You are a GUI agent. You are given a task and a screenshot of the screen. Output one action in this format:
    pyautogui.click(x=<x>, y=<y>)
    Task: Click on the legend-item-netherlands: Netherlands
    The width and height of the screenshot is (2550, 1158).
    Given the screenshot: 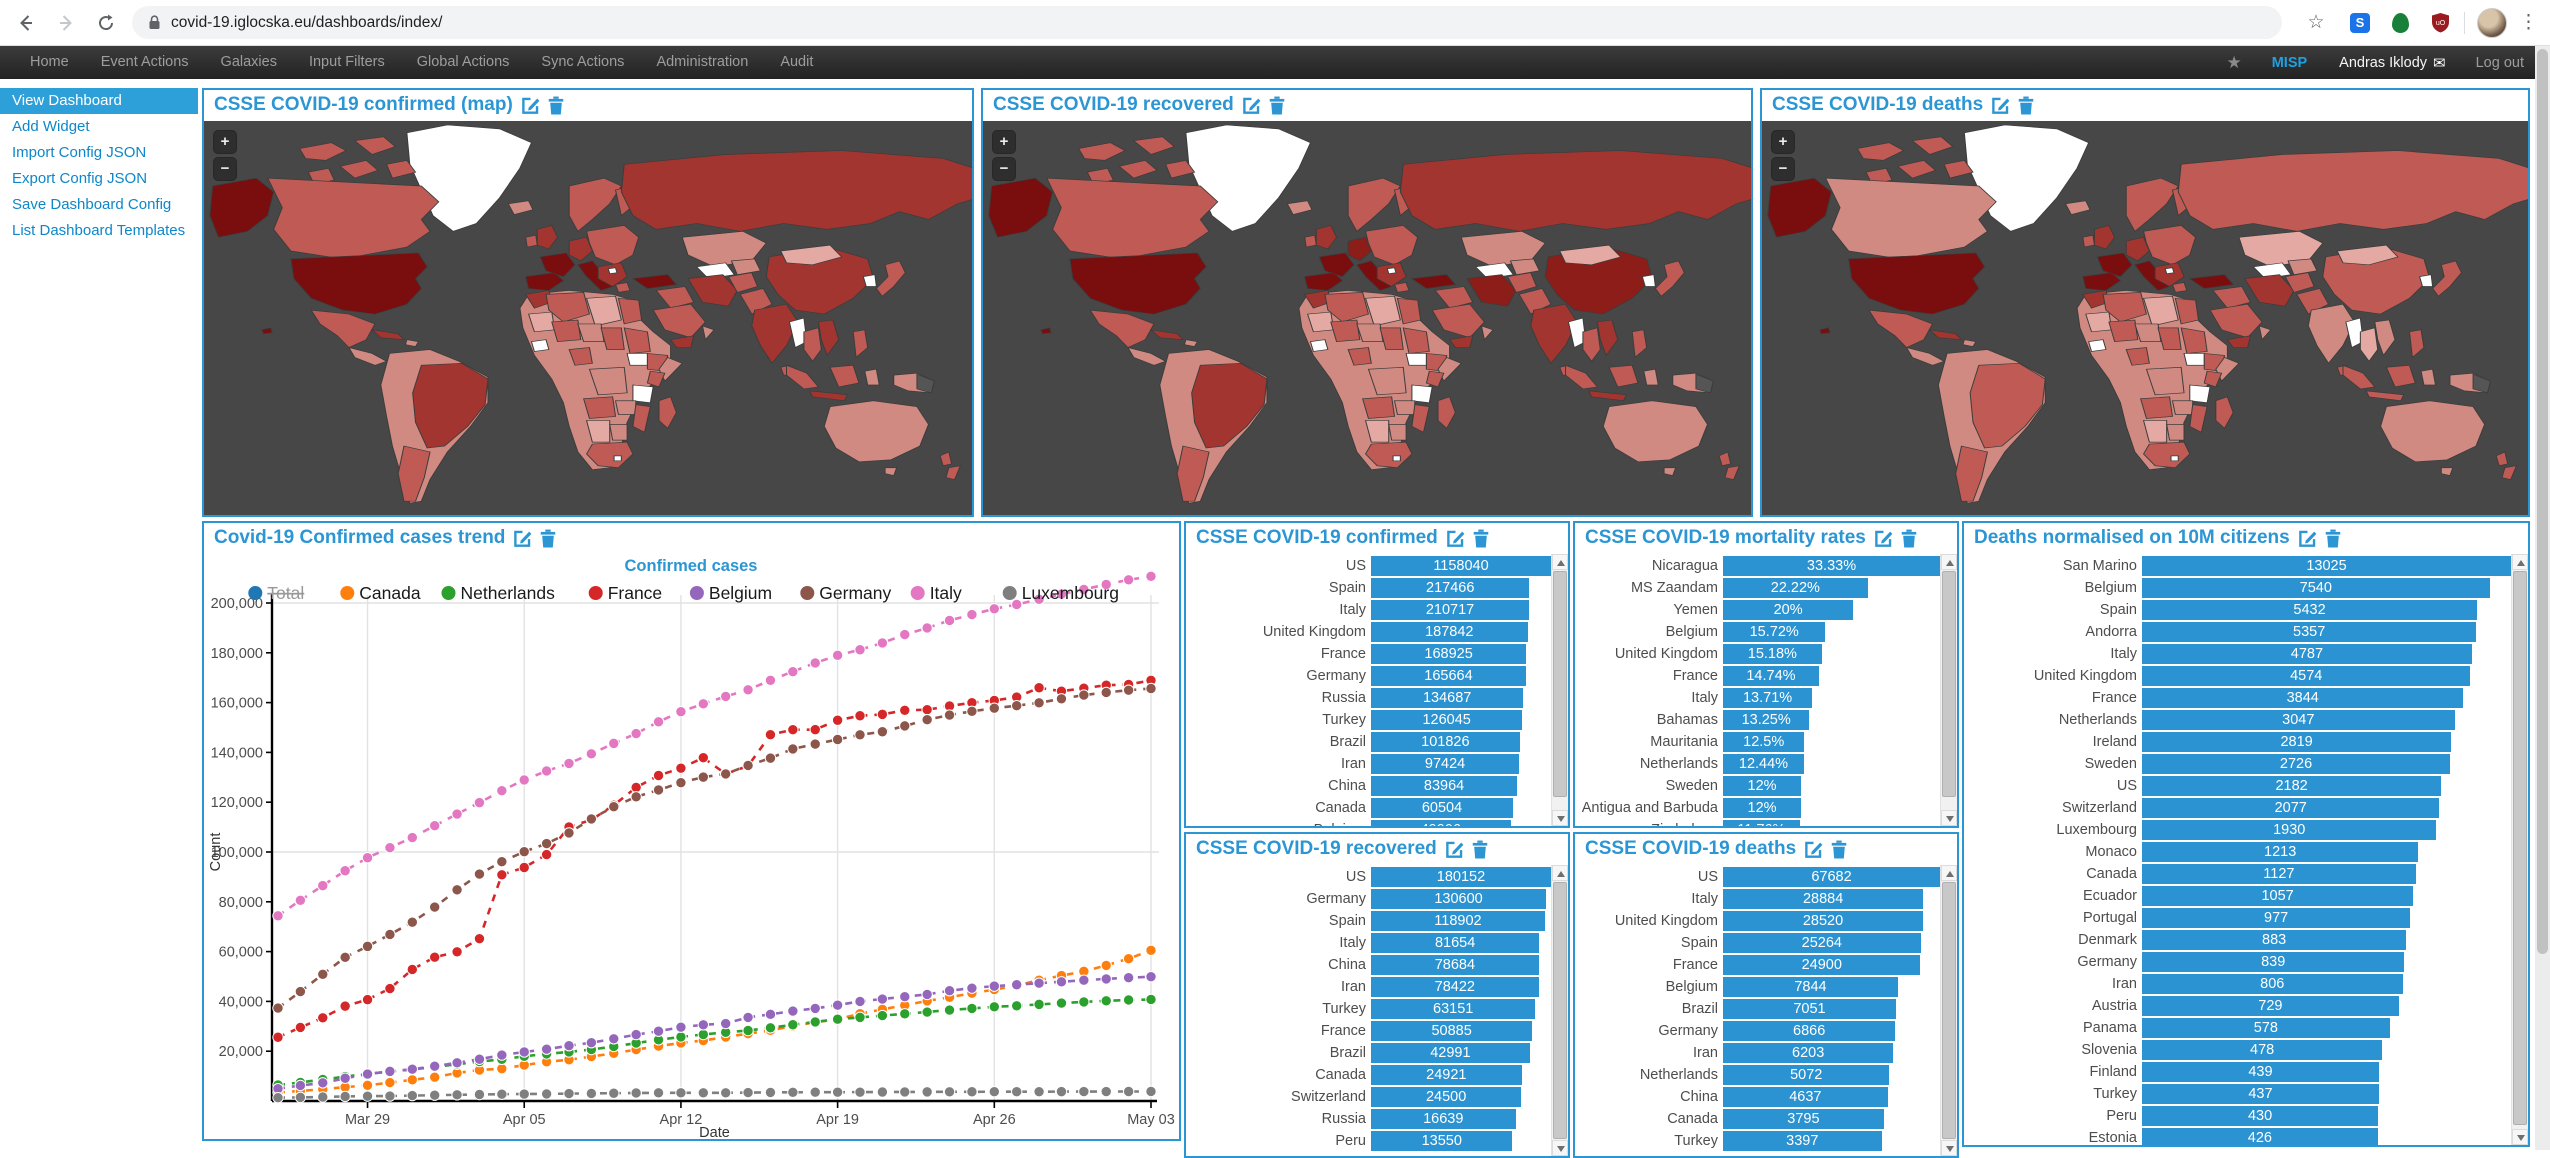 What is the action you would take?
    pyautogui.click(x=498, y=593)
    